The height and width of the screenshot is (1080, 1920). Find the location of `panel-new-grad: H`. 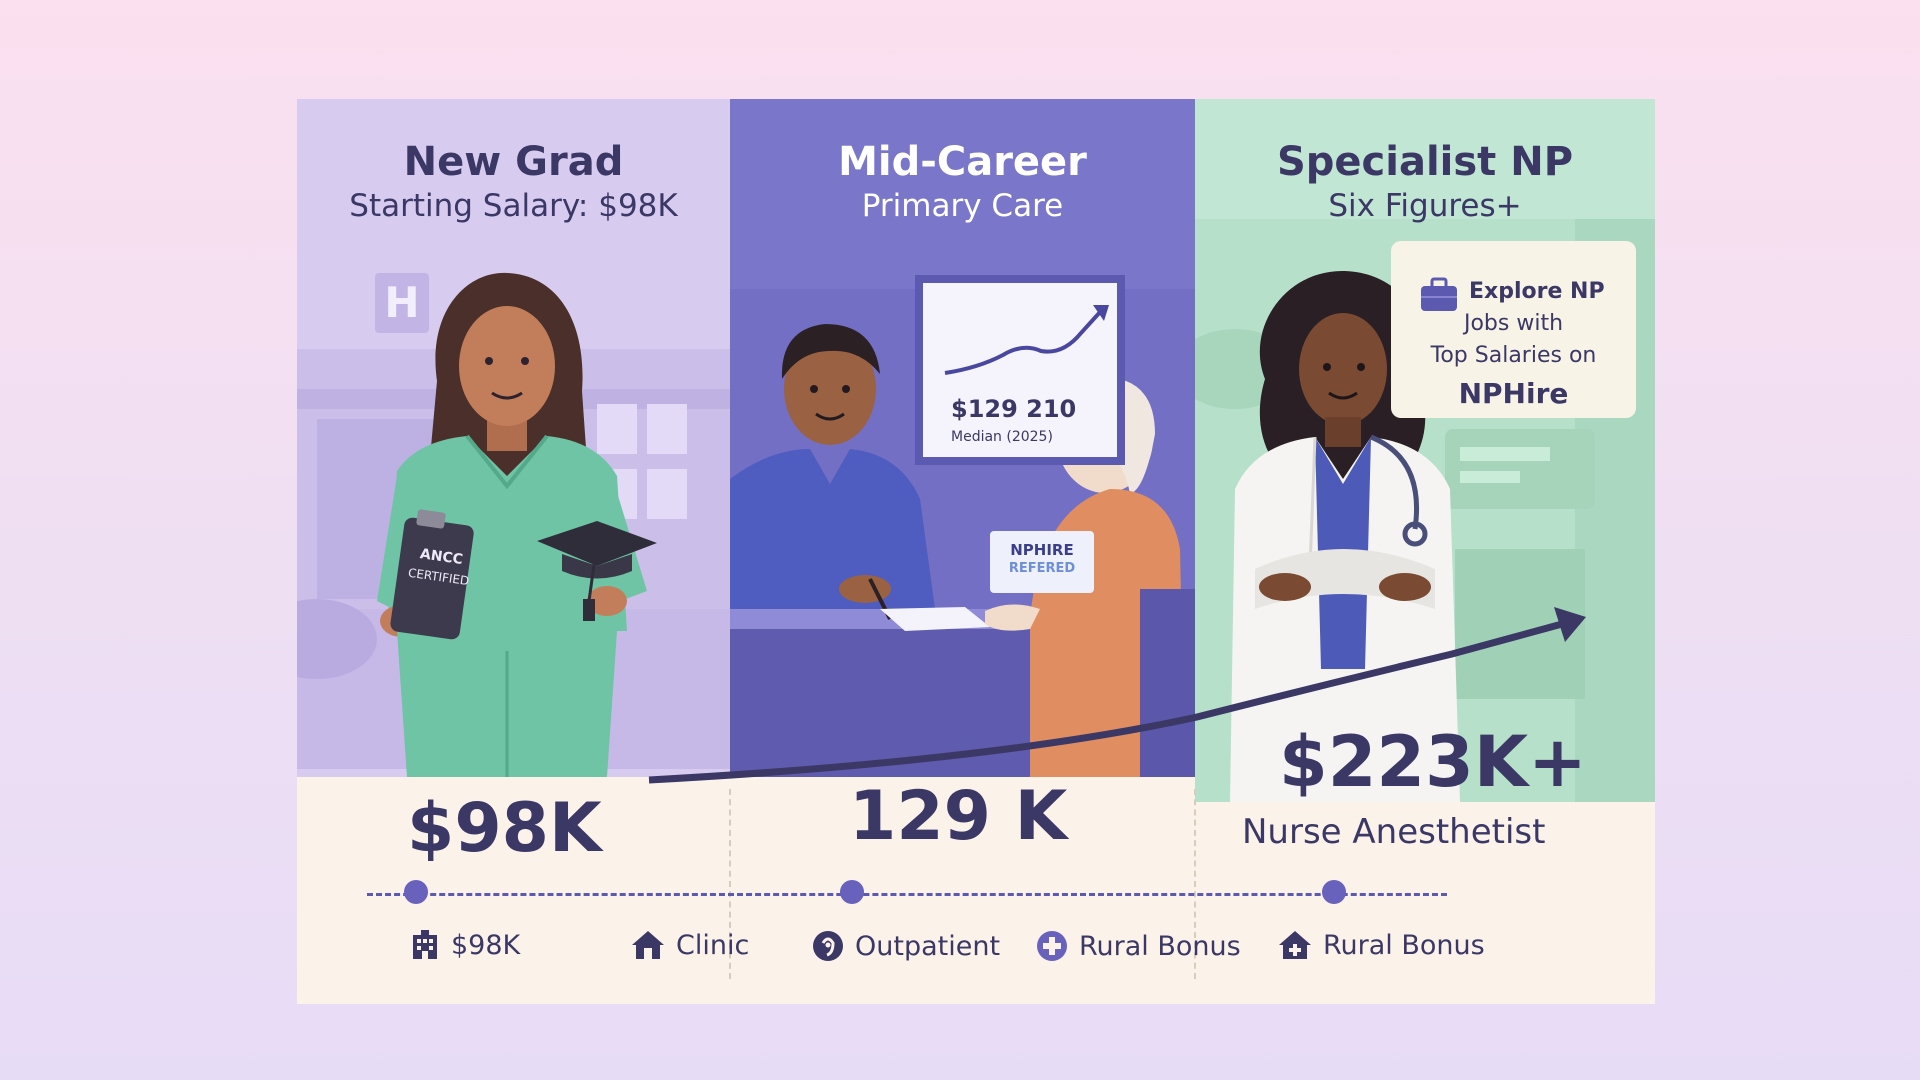

panel-new-grad: H is located at coordinates (513, 438).